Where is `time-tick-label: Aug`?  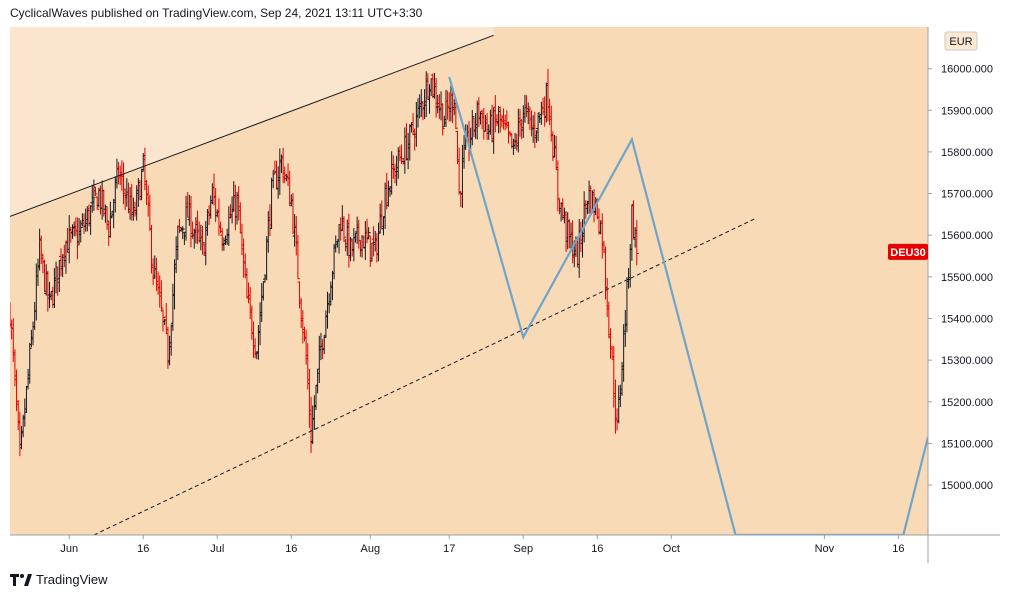 time-tick-label: Aug is located at coordinates (371, 549).